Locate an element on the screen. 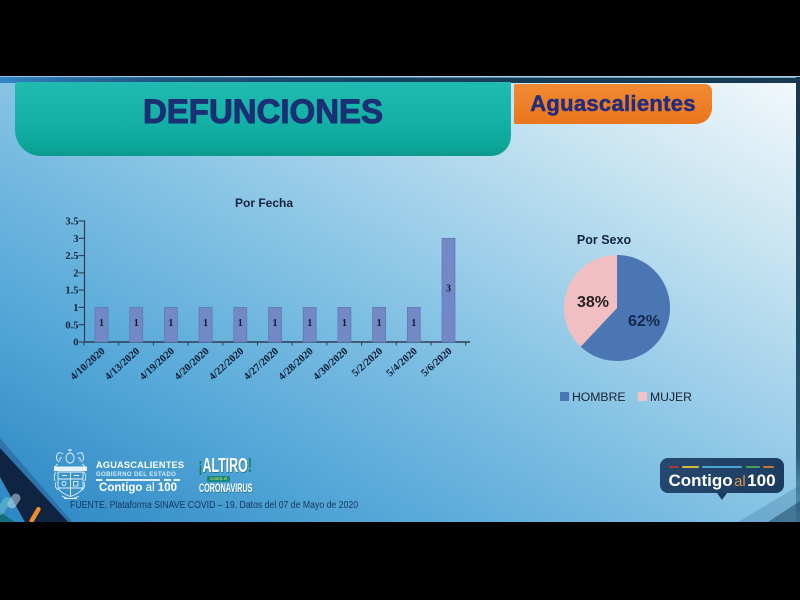  svg-text: 2 is located at coordinates (75, 274).